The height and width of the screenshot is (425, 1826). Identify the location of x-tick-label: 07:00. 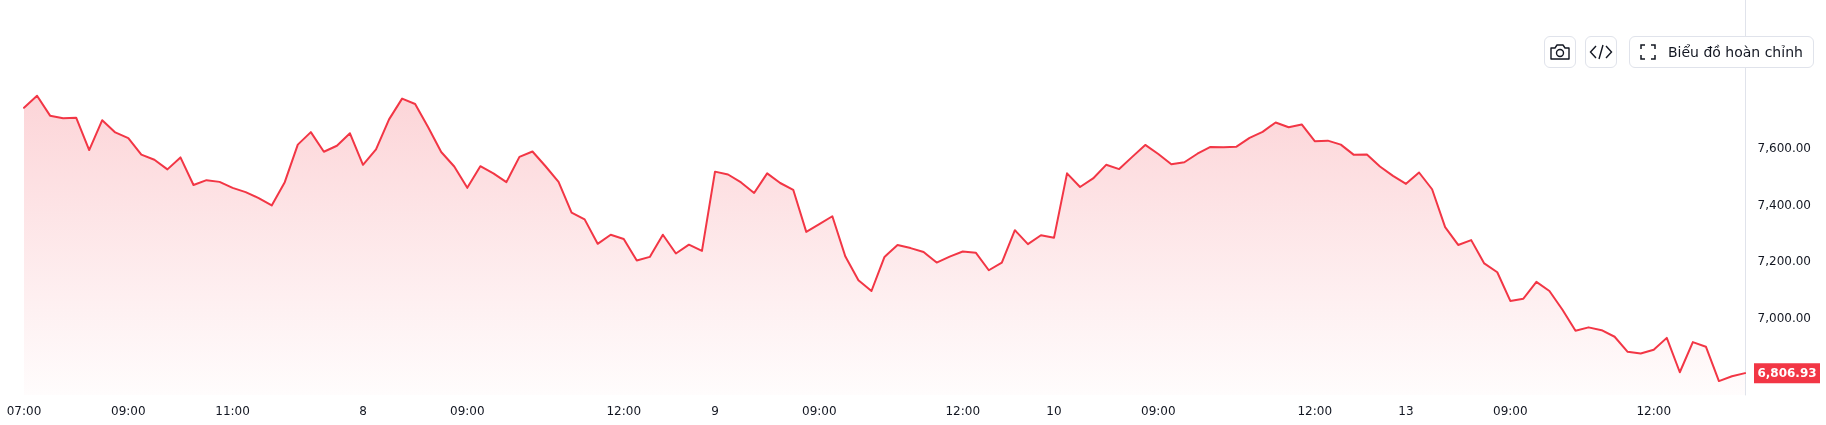
(24, 411).